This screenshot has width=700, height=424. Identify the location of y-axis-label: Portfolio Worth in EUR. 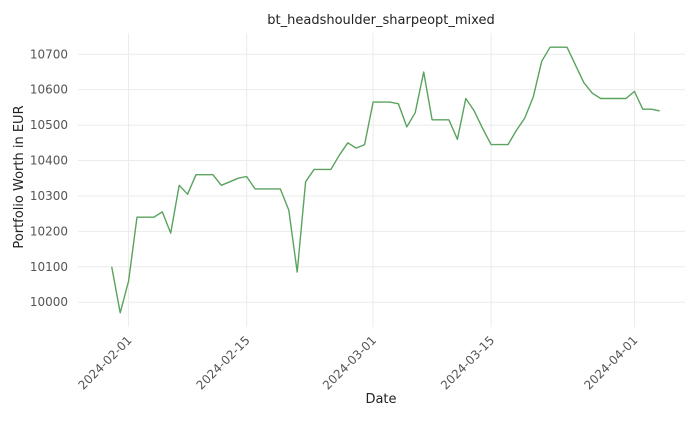
(19, 176).